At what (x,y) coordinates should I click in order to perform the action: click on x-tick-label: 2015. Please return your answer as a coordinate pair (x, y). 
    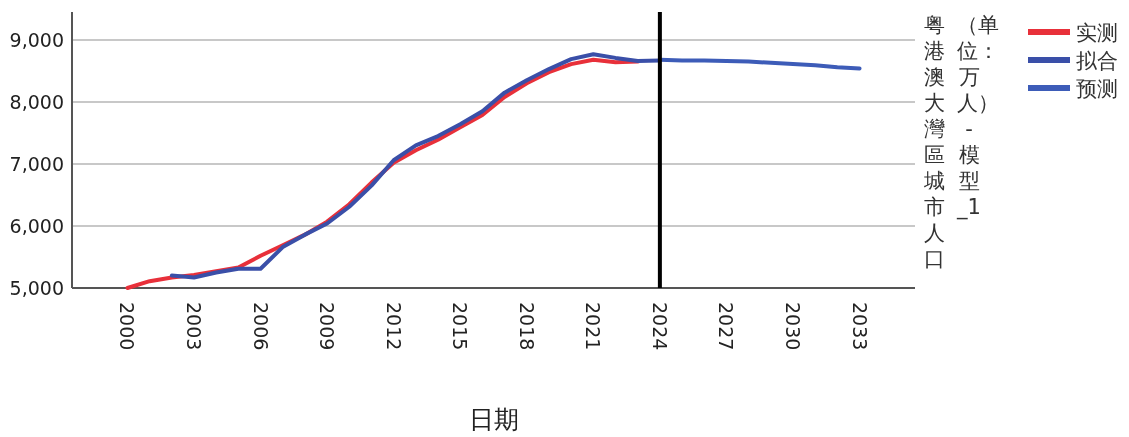
    Looking at the image, I should click on (460, 326).